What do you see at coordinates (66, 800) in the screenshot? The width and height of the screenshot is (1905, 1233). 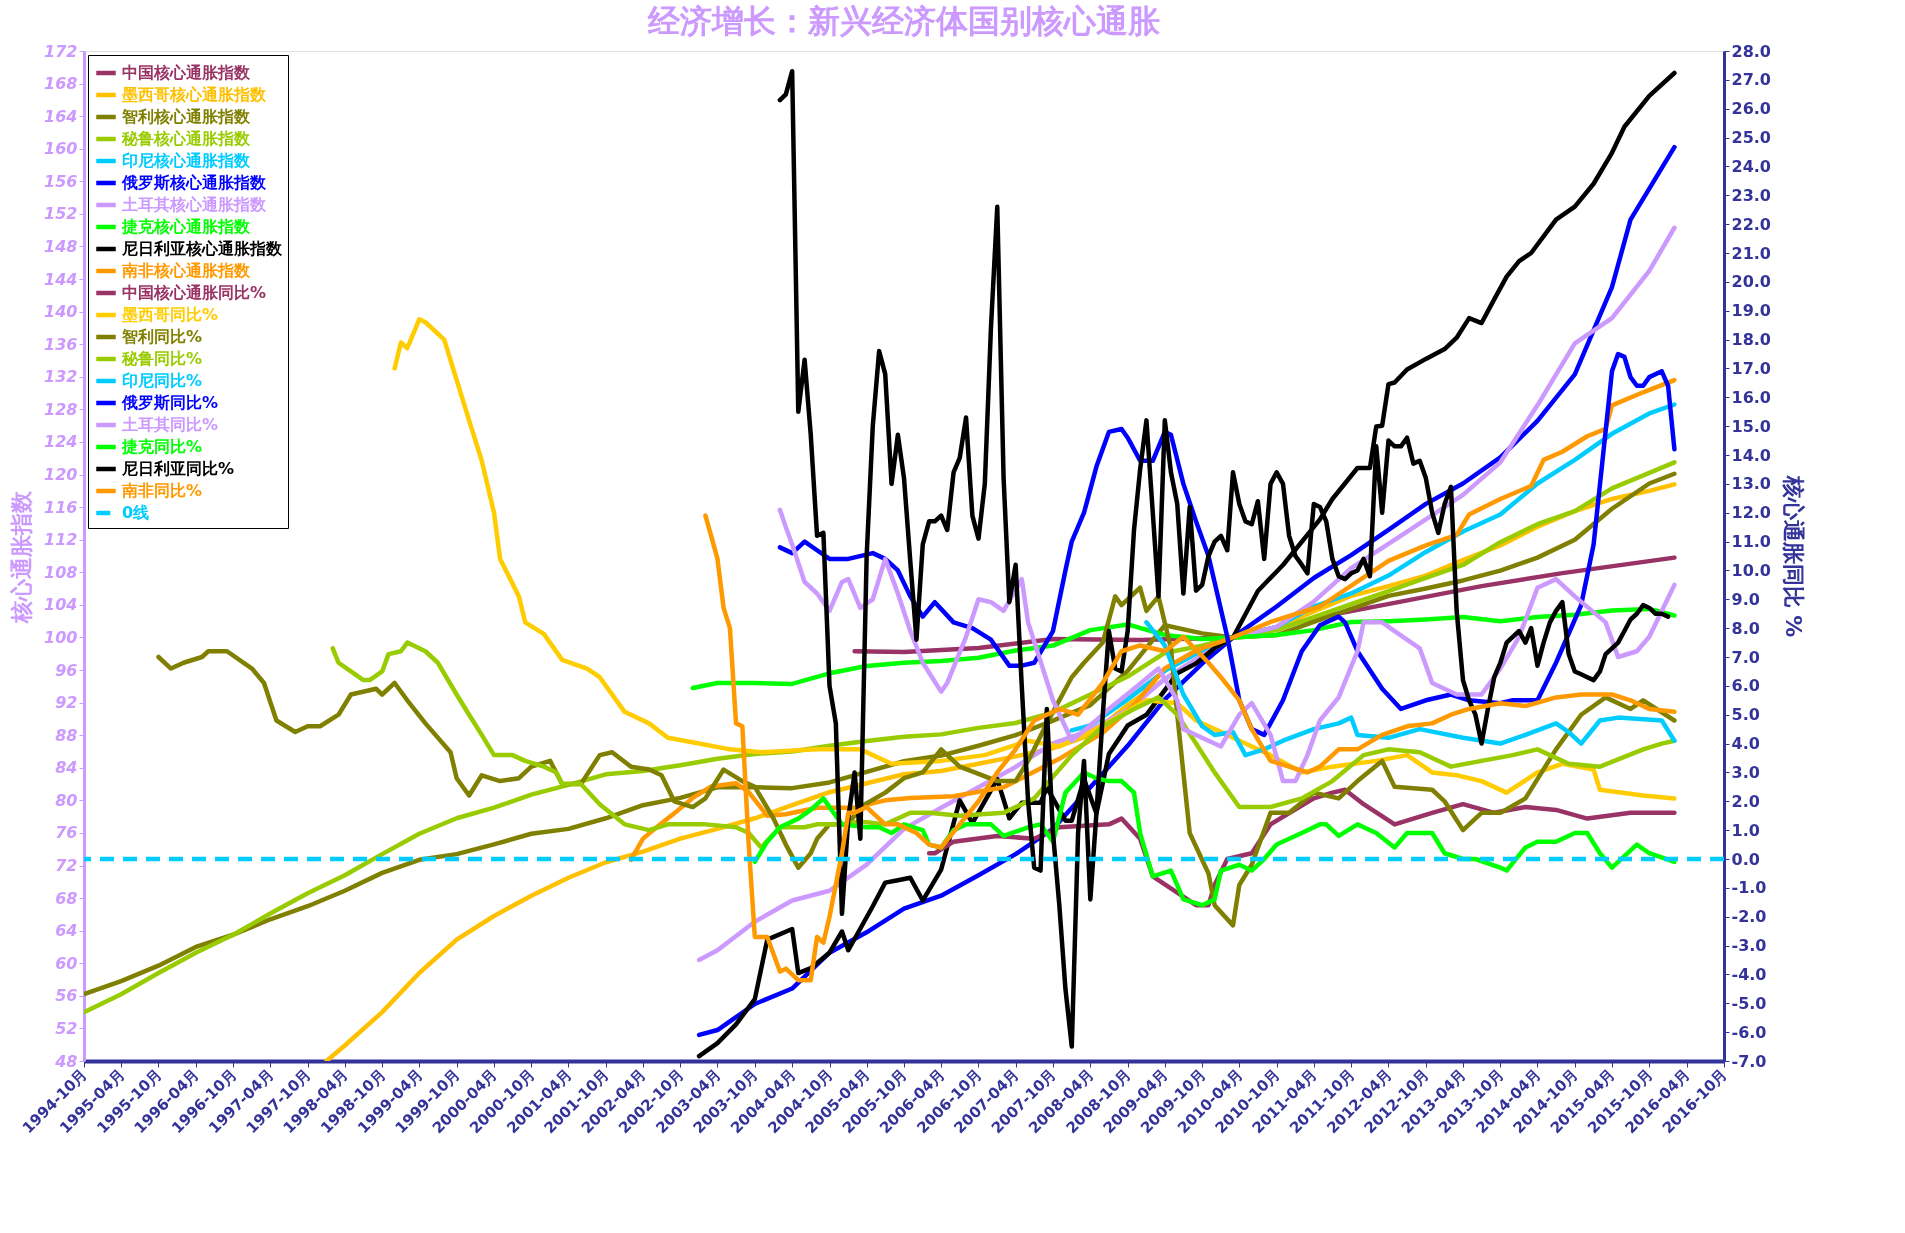 I see `y-tick-label: 80` at bounding box center [66, 800].